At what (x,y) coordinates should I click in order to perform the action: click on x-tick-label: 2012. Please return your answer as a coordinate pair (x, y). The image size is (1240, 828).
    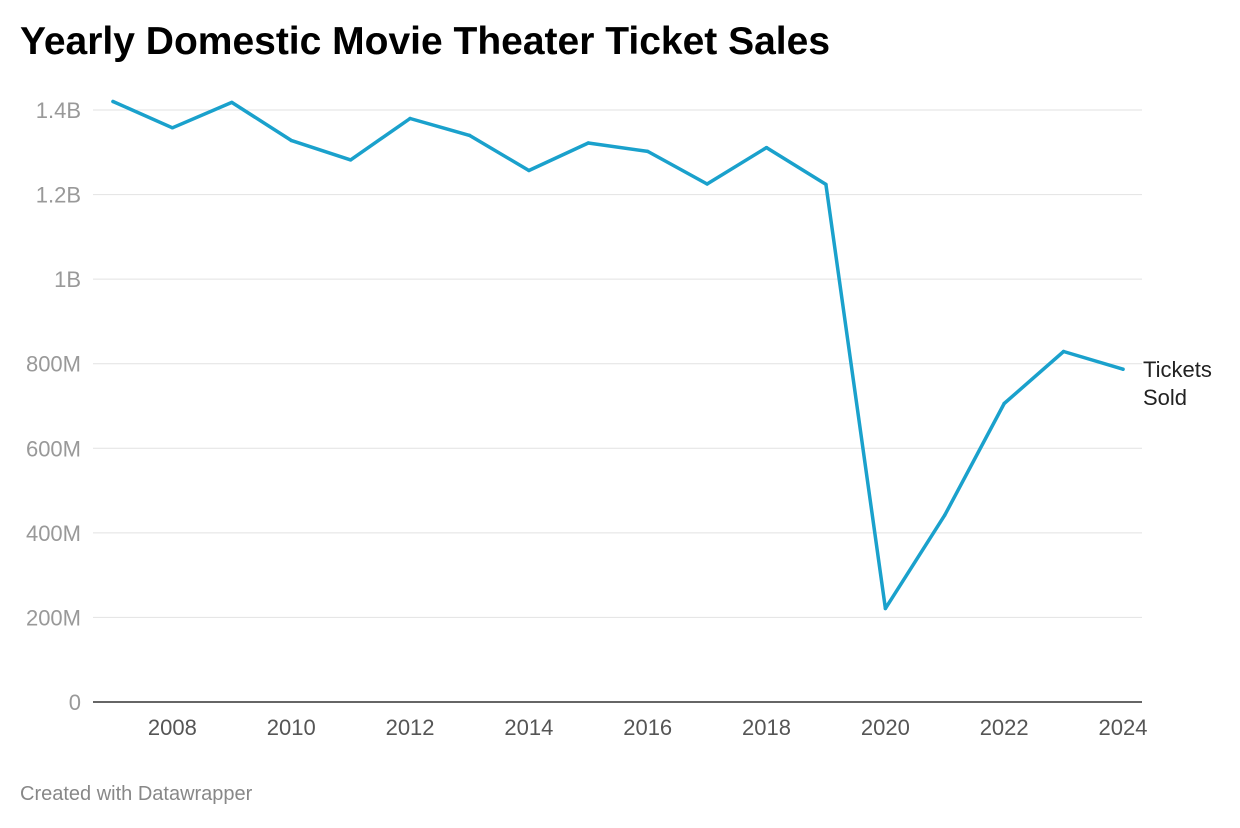
    Looking at the image, I should click on (410, 727).